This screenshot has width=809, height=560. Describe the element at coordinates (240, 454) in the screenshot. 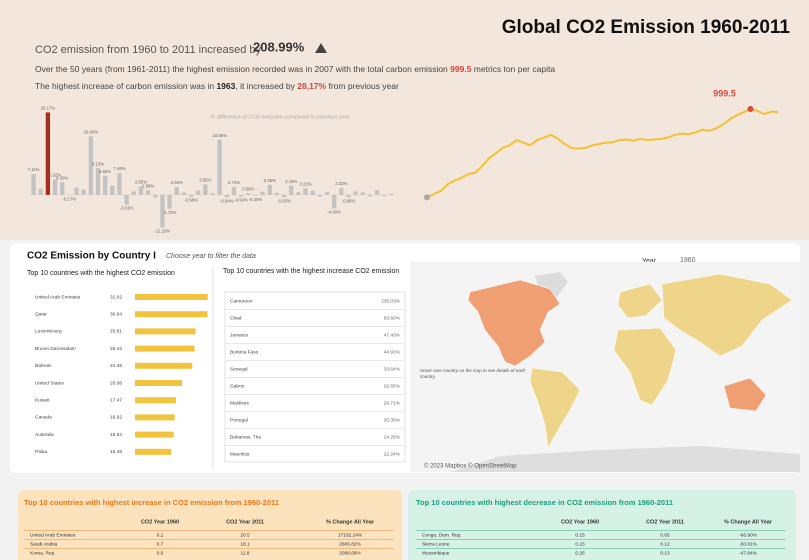

I see `table-cell: Mauritius` at that location.